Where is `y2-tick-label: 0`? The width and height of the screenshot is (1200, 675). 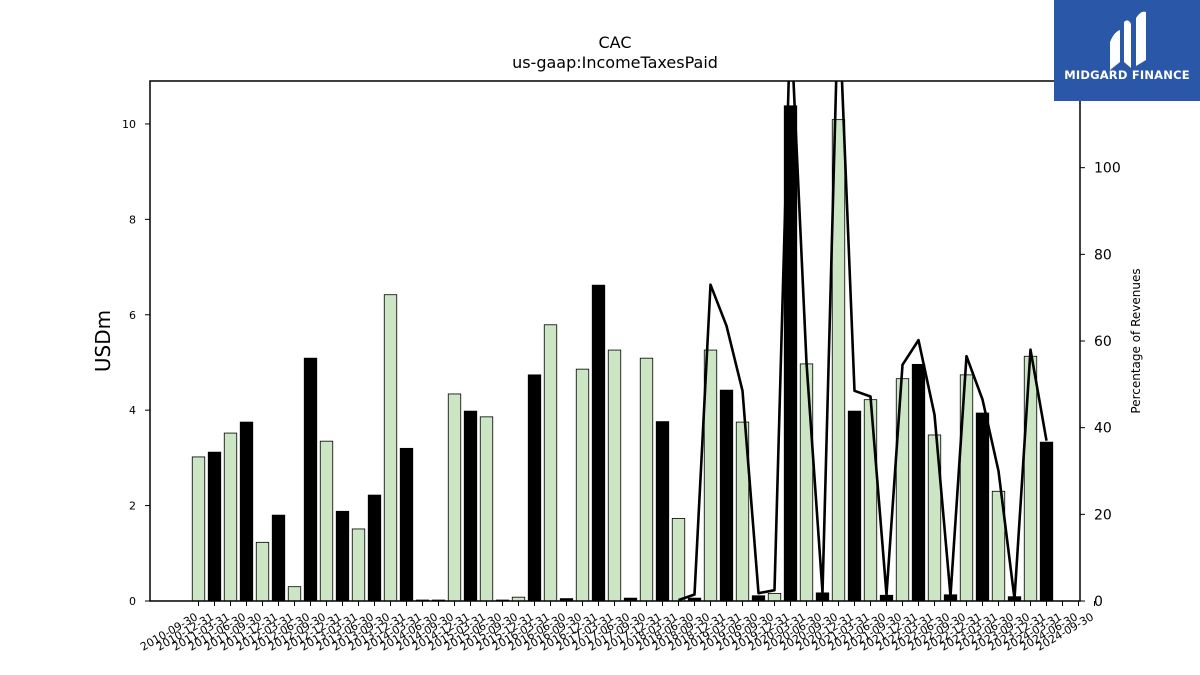
y2-tick-label: 0 is located at coordinates (1098, 602).